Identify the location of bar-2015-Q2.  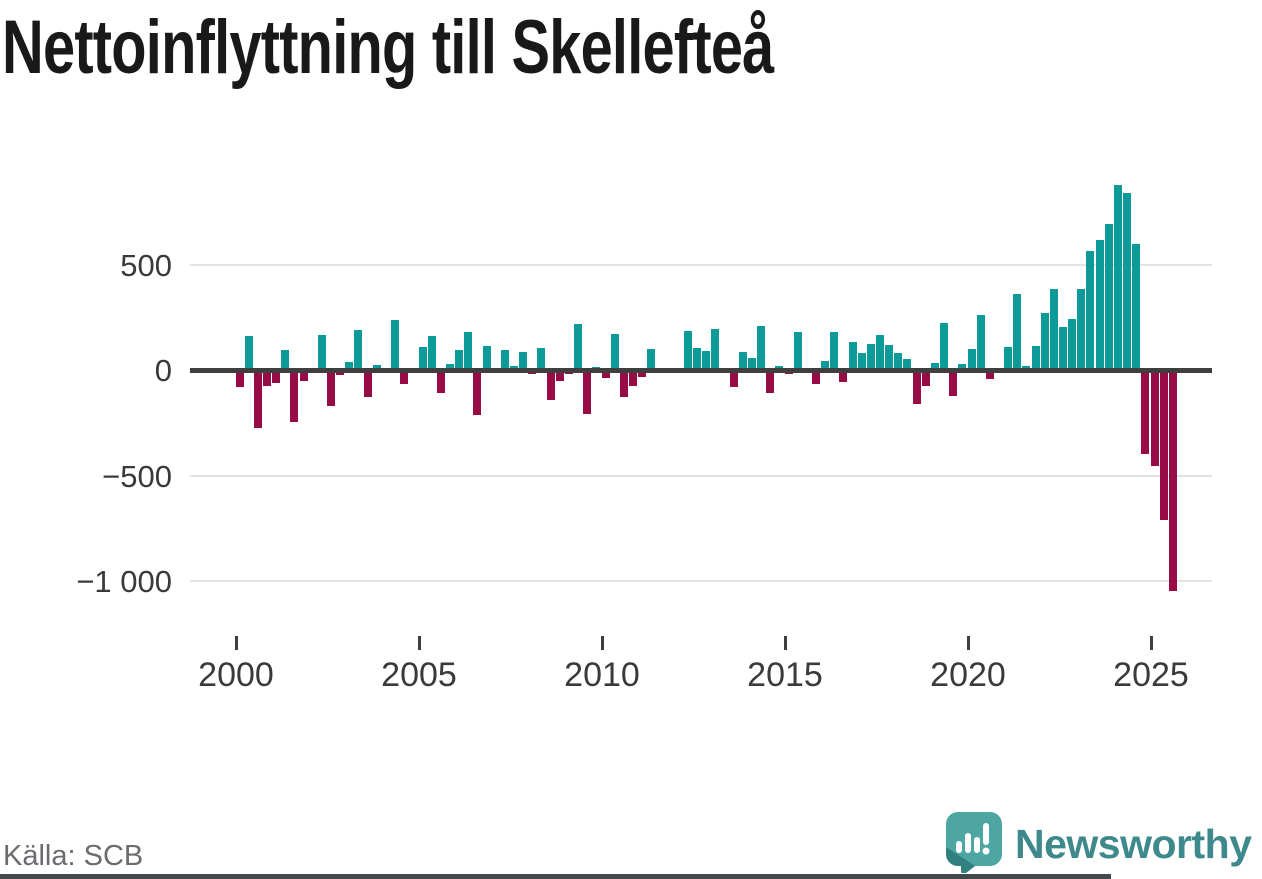
(797, 351).